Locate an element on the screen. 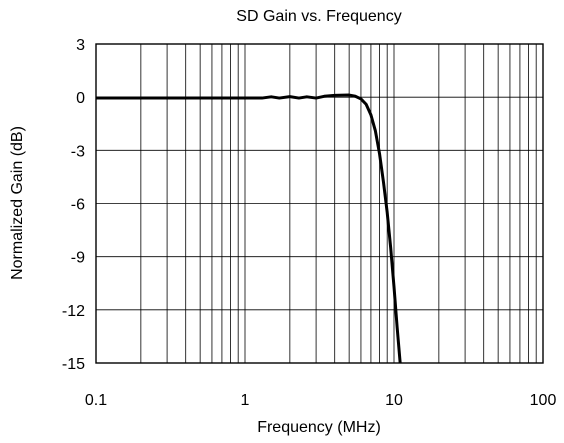  y-tick-label: -3 is located at coordinates (78, 151).